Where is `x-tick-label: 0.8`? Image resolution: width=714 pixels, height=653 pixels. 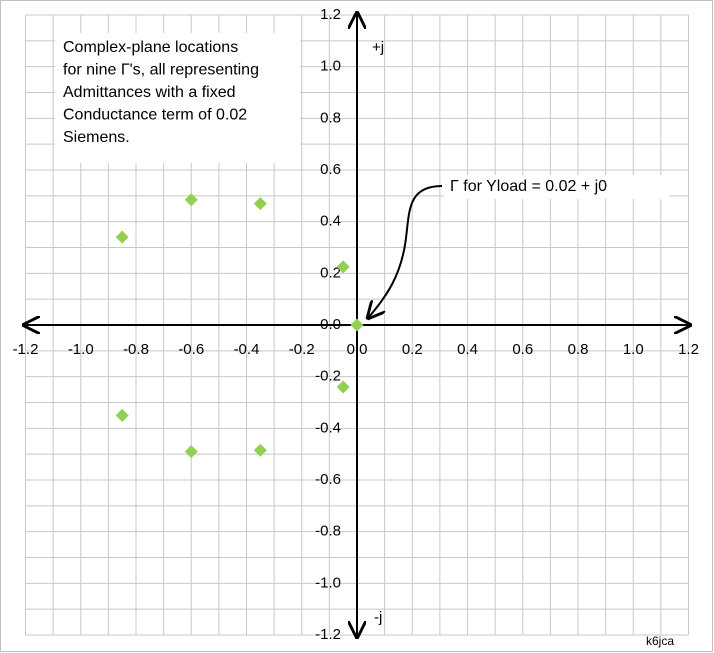
x-tick-label: 0.8 is located at coordinates (578, 349).